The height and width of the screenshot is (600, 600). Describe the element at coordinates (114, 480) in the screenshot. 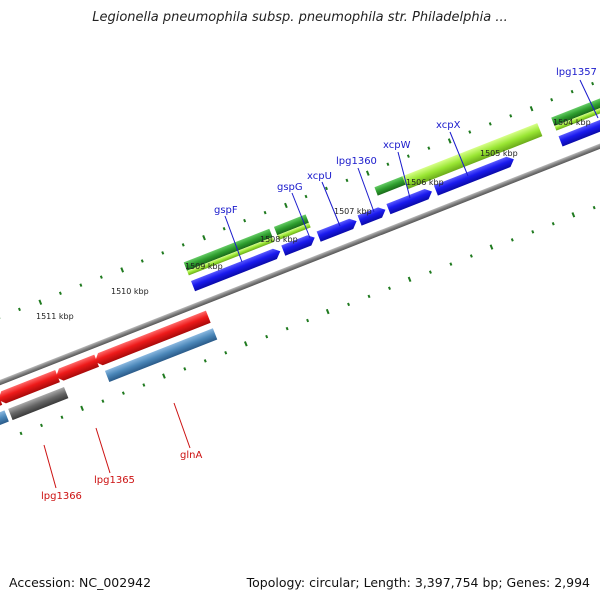

I see `gene-label-lpg1365: lpg1365` at that location.